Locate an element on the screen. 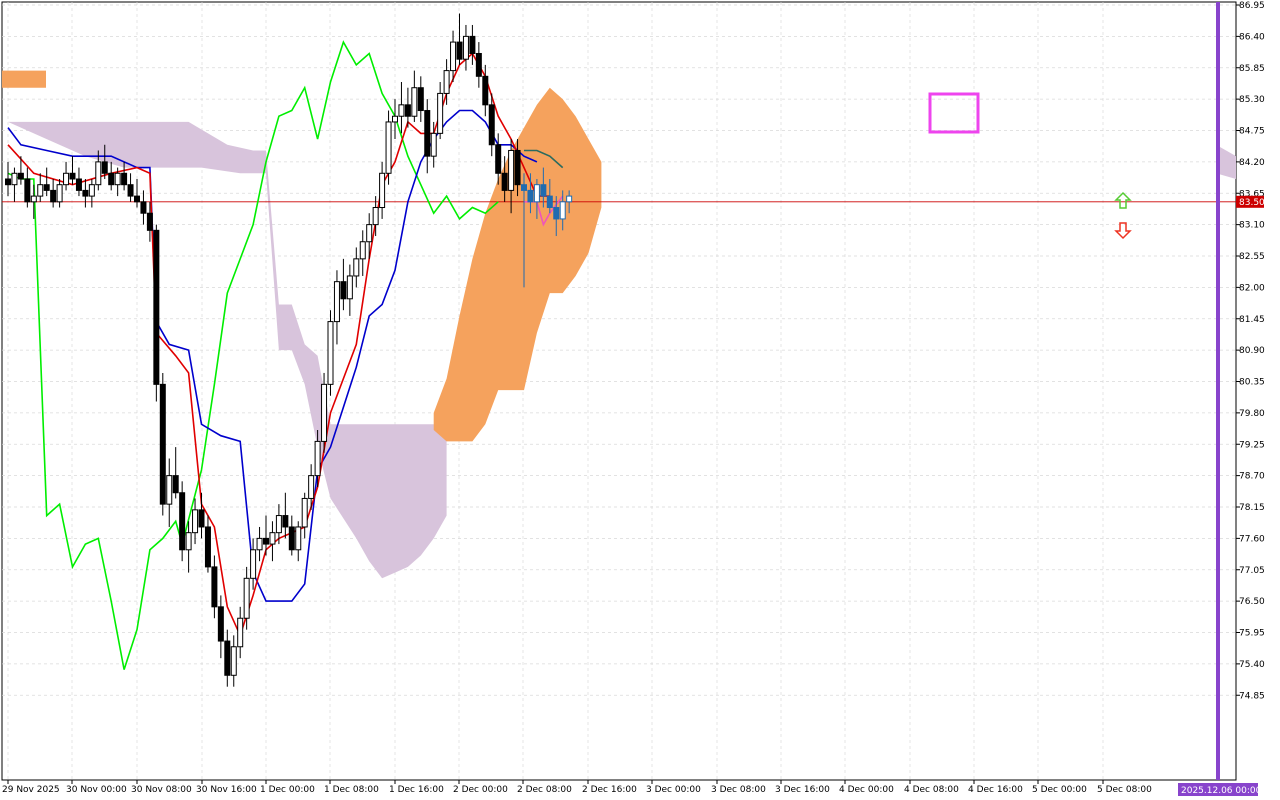  current-price-tag is located at coordinates (1250, 201).